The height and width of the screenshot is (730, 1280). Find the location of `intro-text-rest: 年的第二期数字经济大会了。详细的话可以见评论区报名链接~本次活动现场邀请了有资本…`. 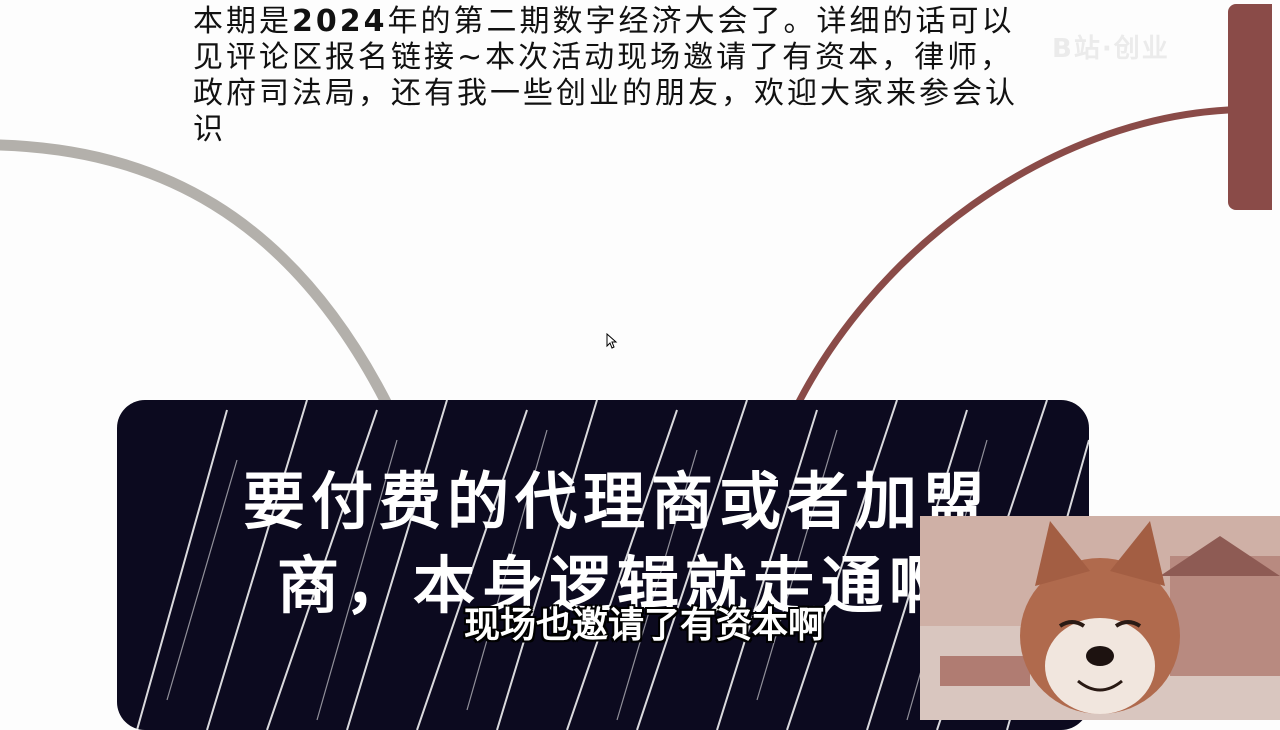

intro-text-rest: 年的第二期数字经济大会了。详细的话可以见评论区报名链接~本次活动现场邀请了有资本… is located at coordinates (605, 75).